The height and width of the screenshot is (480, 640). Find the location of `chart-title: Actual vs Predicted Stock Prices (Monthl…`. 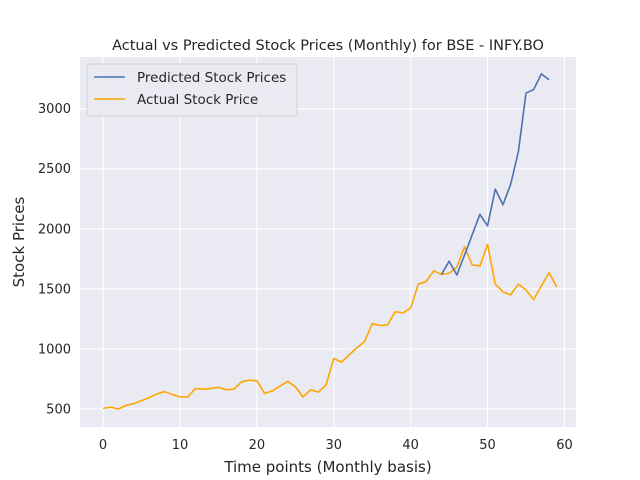

chart-title: Actual vs Predicted Stock Prices (Monthl… is located at coordinates (328, 46).